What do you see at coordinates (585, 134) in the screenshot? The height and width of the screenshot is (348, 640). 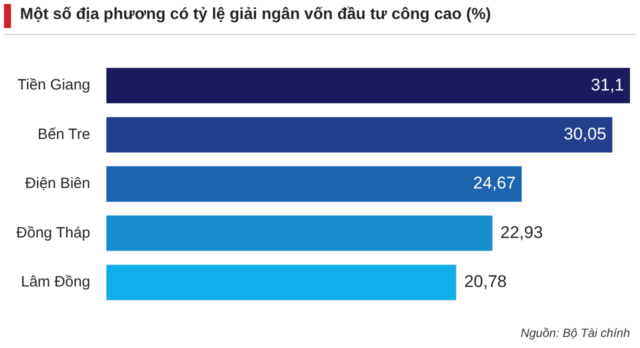 I see `data-label: 30,05` at bounding box center [585, 134].